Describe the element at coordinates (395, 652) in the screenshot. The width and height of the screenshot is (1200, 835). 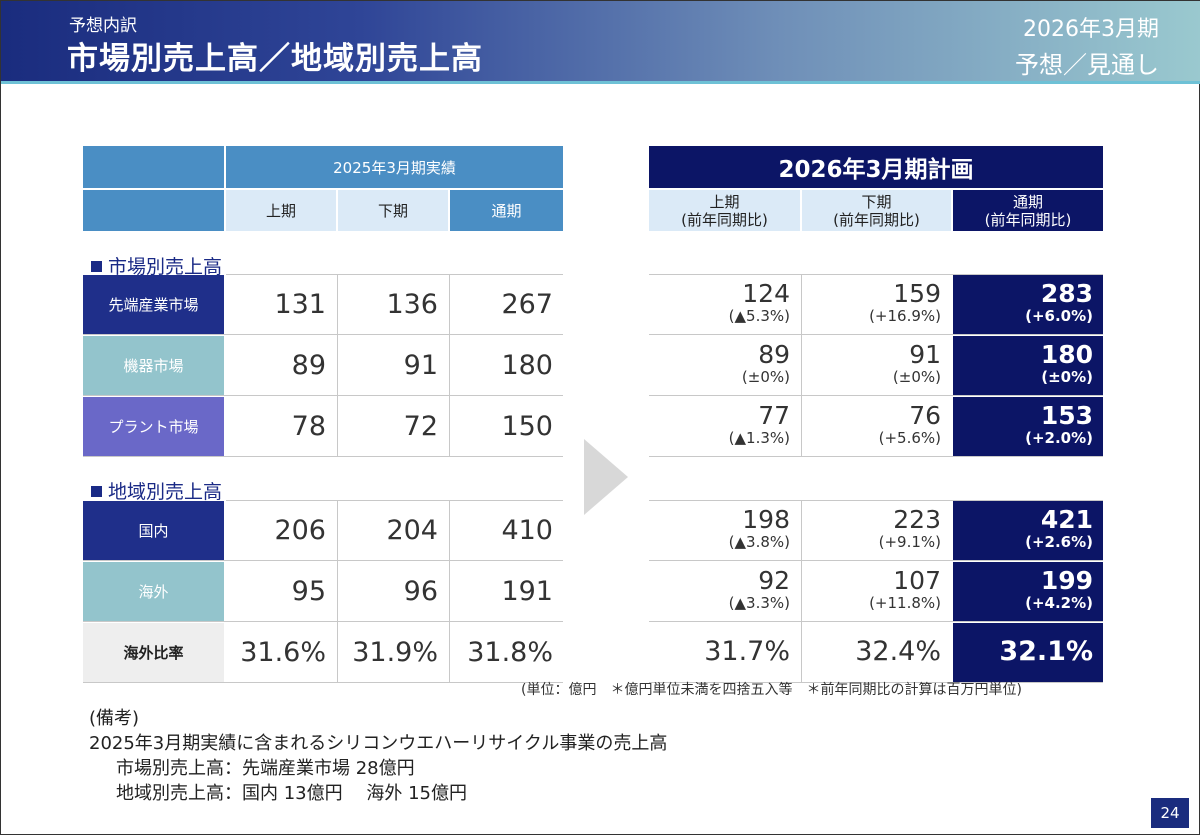
I see `actual-value-cell: 31.9%` at that location.